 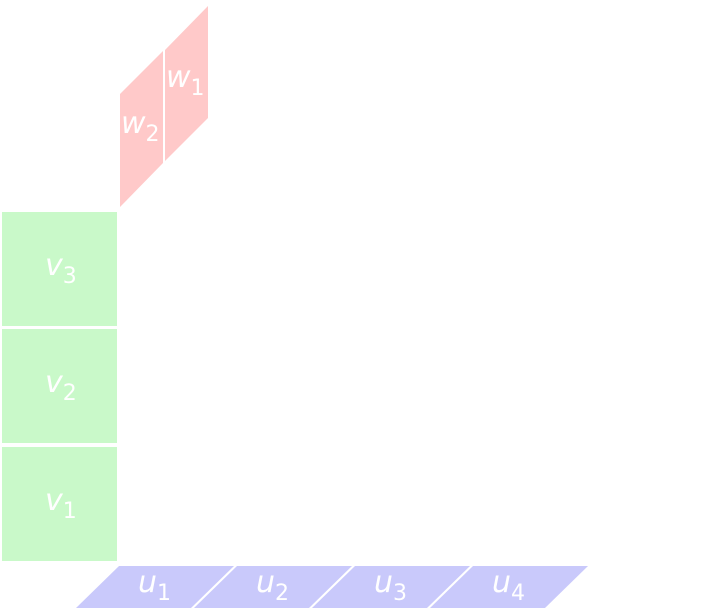 I want to click on w-block-2: w2, so click(x=141, y=129).